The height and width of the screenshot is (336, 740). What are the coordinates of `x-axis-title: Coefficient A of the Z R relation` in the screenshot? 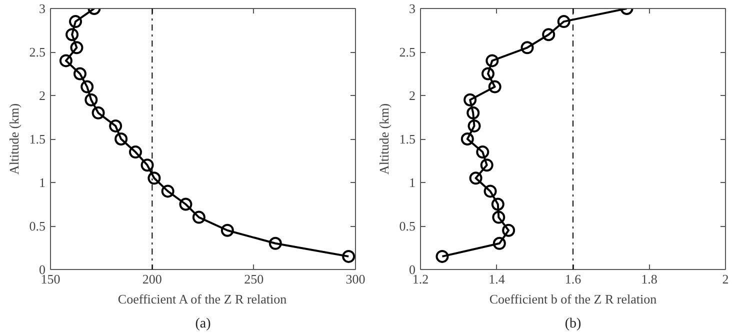 It's located at (203, 299).